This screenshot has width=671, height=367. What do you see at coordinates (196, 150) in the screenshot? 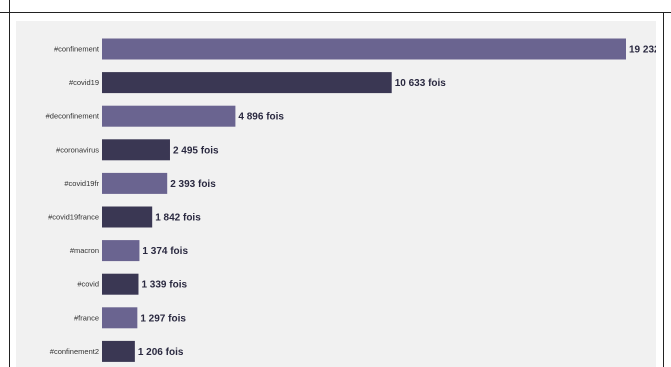
I see `value-label: 2 495 fois` at bounding box center [196, 150].